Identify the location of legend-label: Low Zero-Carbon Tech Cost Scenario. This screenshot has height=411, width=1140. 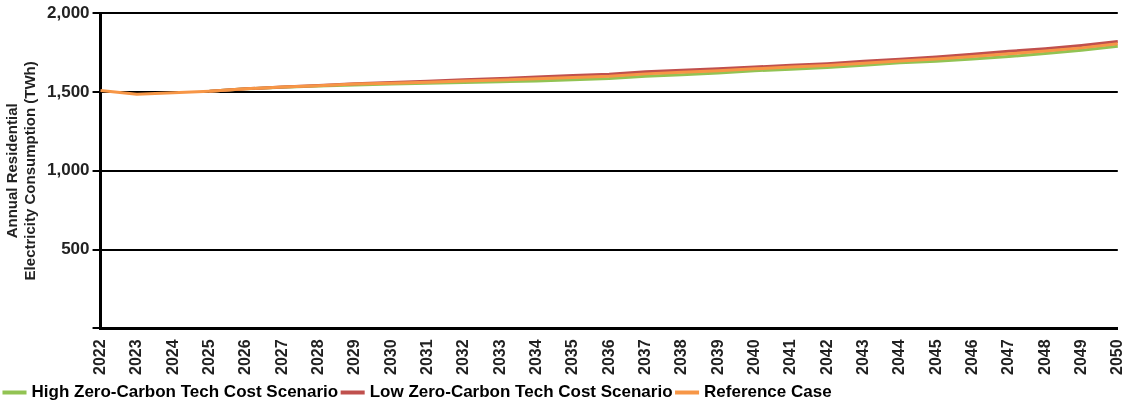
(521, 392).